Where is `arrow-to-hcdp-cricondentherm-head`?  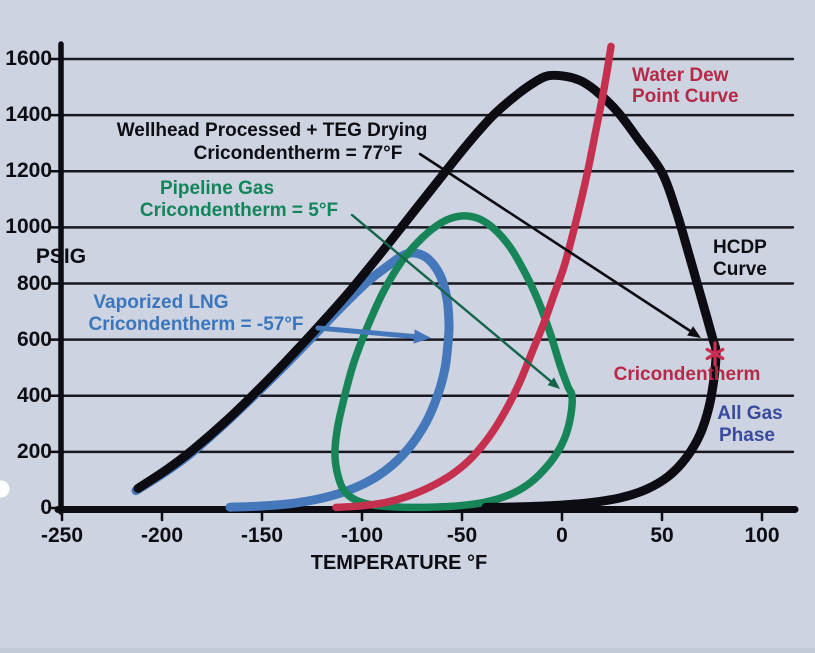
arrow-to-hcdp-cricondentherm-head is located at coordinates (694, 332).